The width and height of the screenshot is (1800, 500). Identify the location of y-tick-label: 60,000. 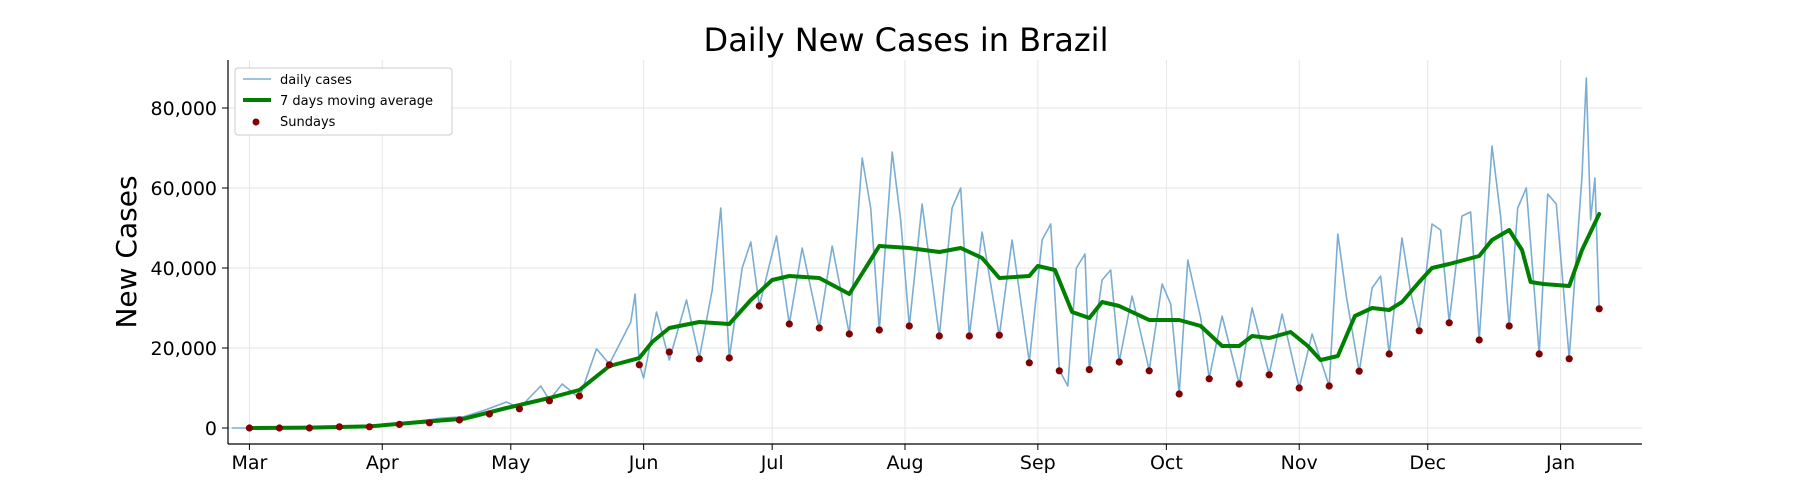
(184, 189).